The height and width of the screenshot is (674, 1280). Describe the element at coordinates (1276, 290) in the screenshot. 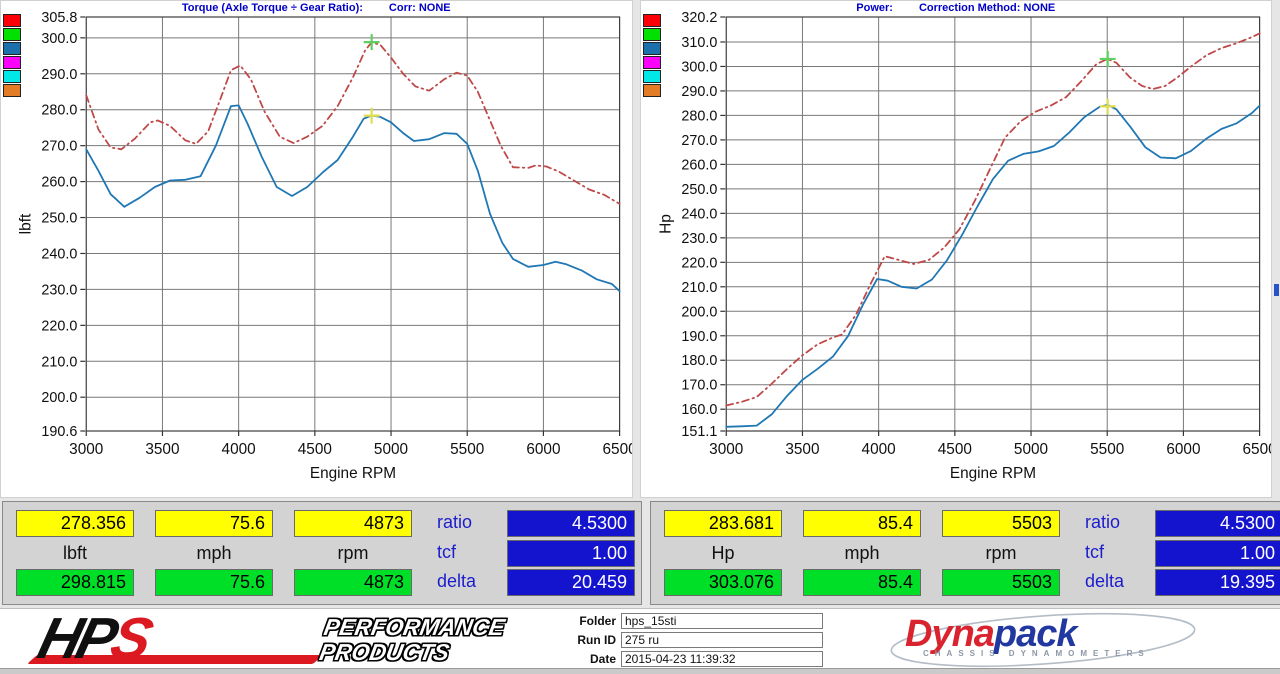

I see `window-edge-scroll-icon` at that location.